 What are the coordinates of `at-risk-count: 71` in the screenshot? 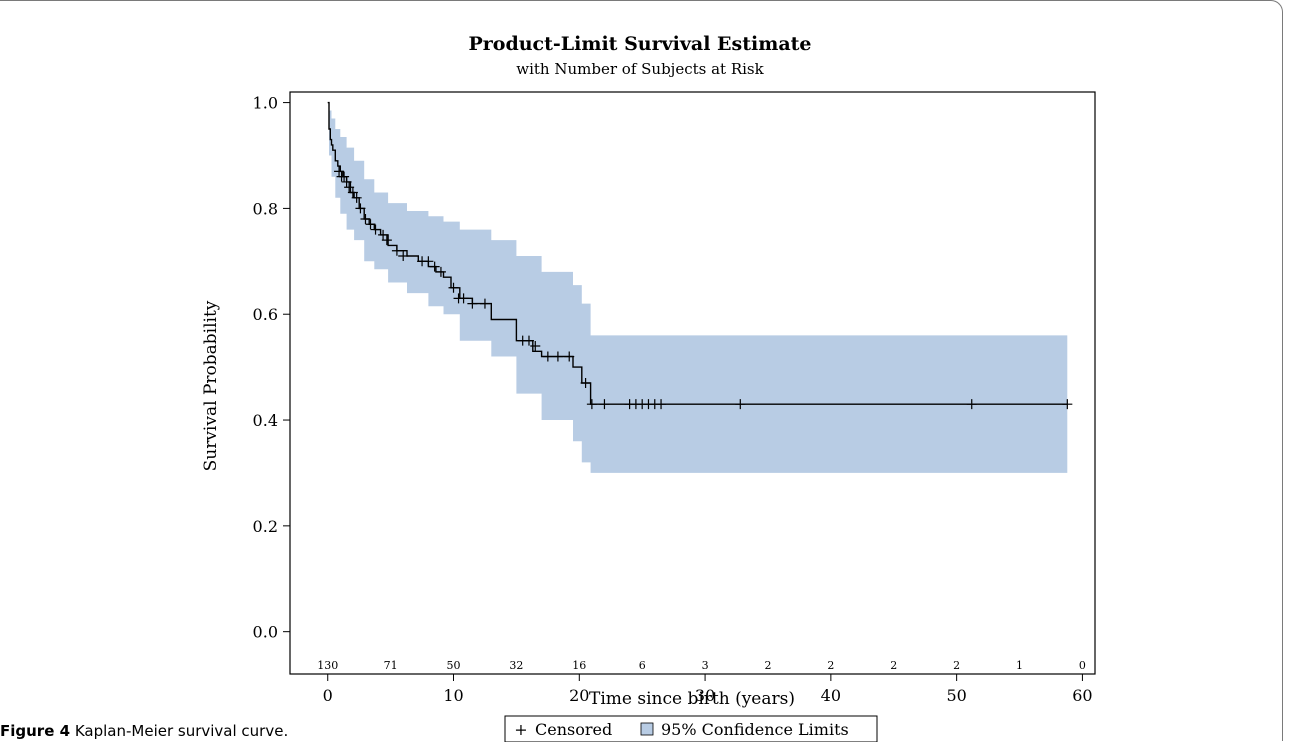 It's located at (391, 665).